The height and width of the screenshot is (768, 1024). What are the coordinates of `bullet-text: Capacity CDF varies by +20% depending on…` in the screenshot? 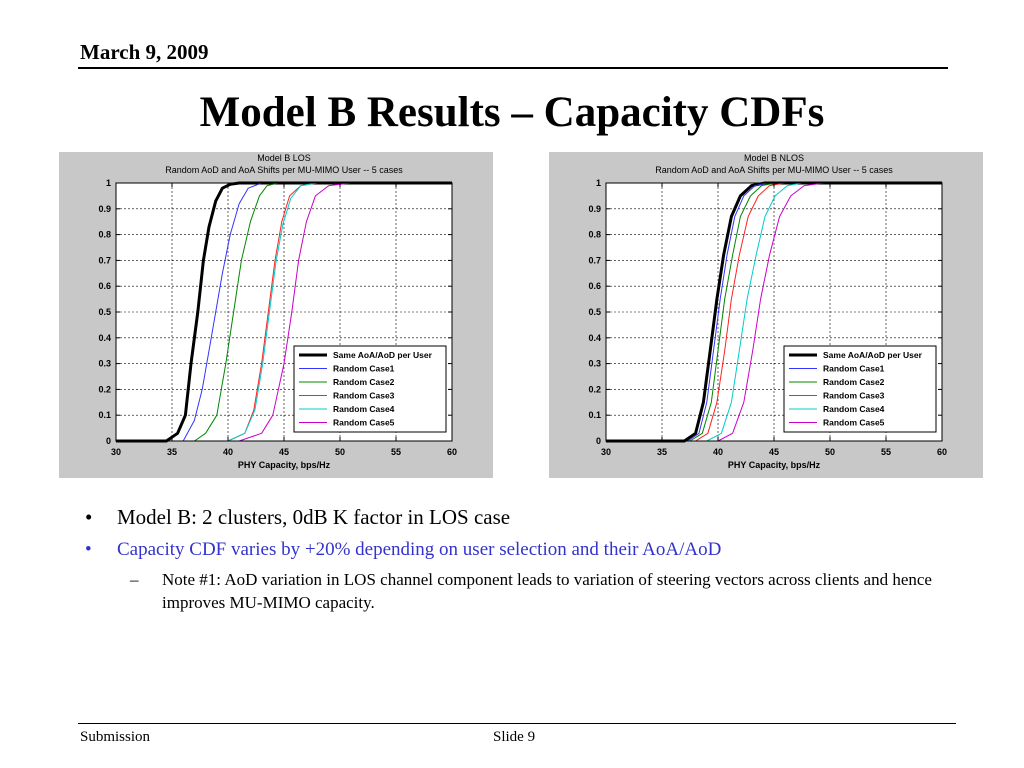 It's located at (419, 549).